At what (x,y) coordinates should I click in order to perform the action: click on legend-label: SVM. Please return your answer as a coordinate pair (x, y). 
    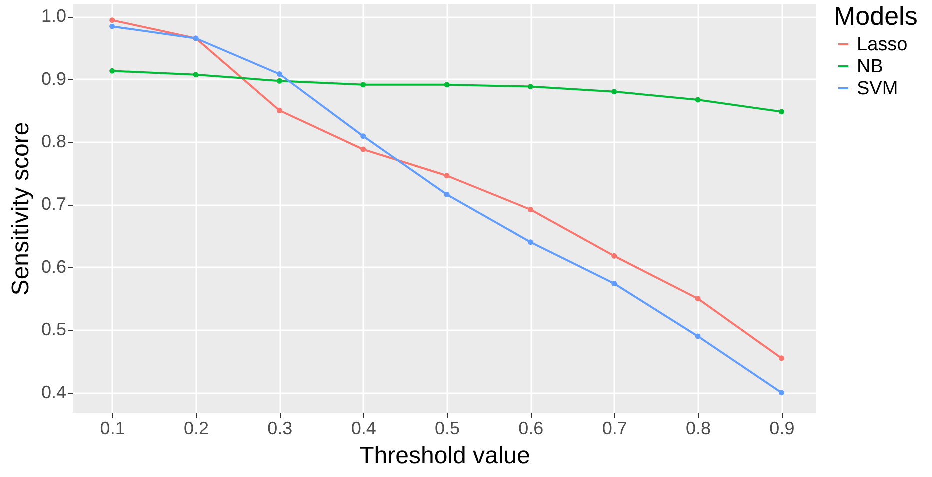
    Looking at the image, I should click on (877, 89).